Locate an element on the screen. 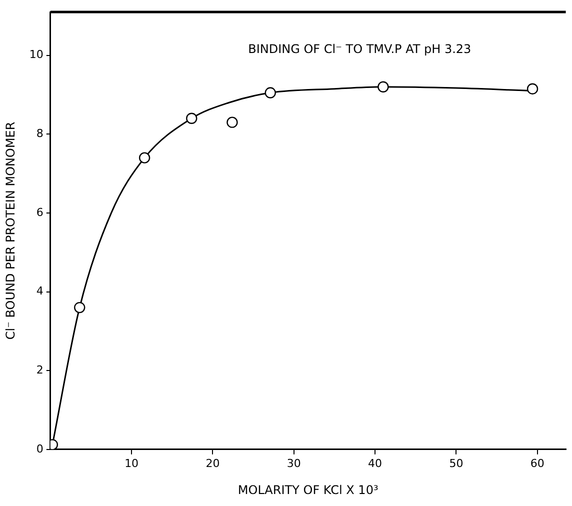  y-tick-label: 10 is located at coordinates (36, 55).